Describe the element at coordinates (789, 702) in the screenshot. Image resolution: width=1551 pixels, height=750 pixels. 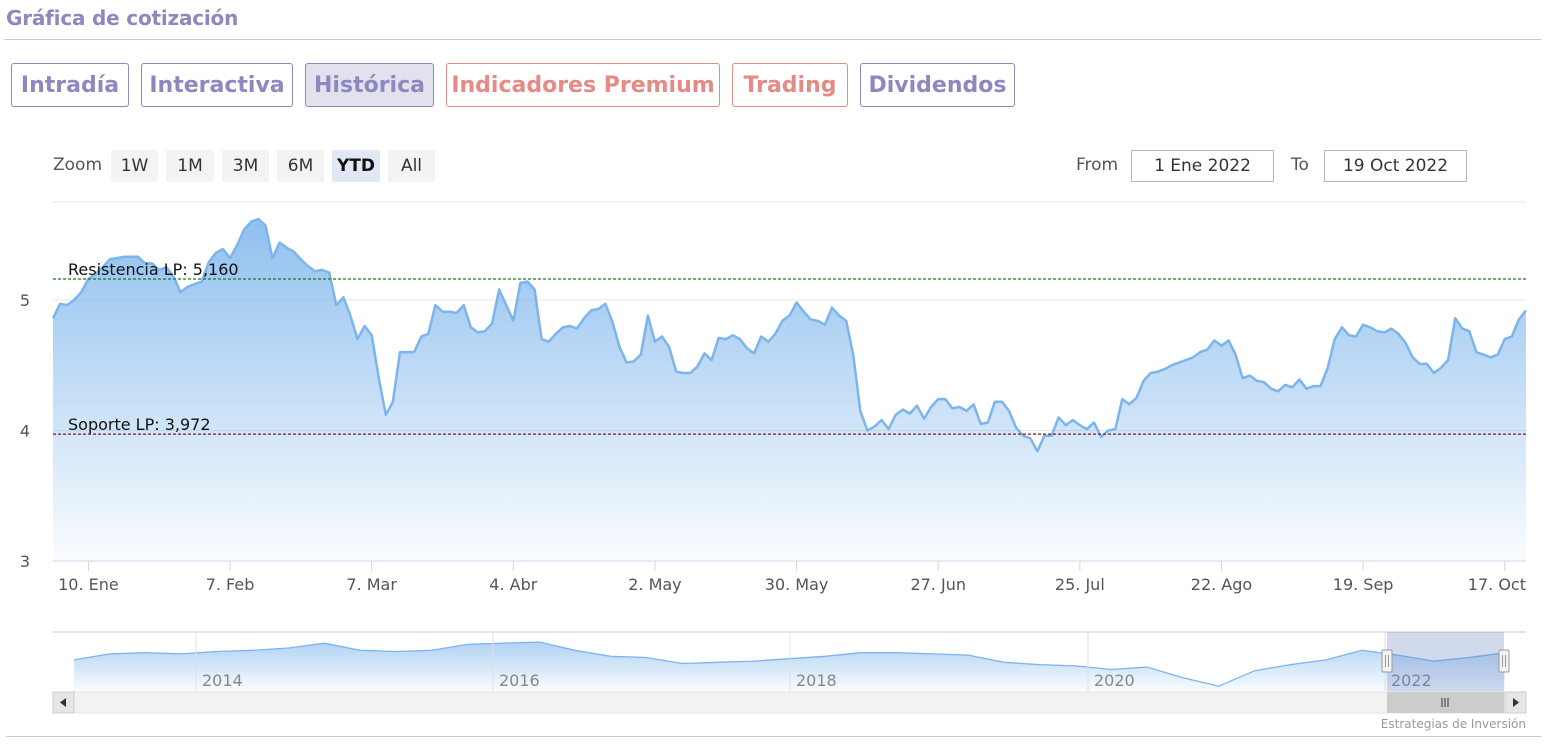
I see `navigator-scrollbar` at that location.